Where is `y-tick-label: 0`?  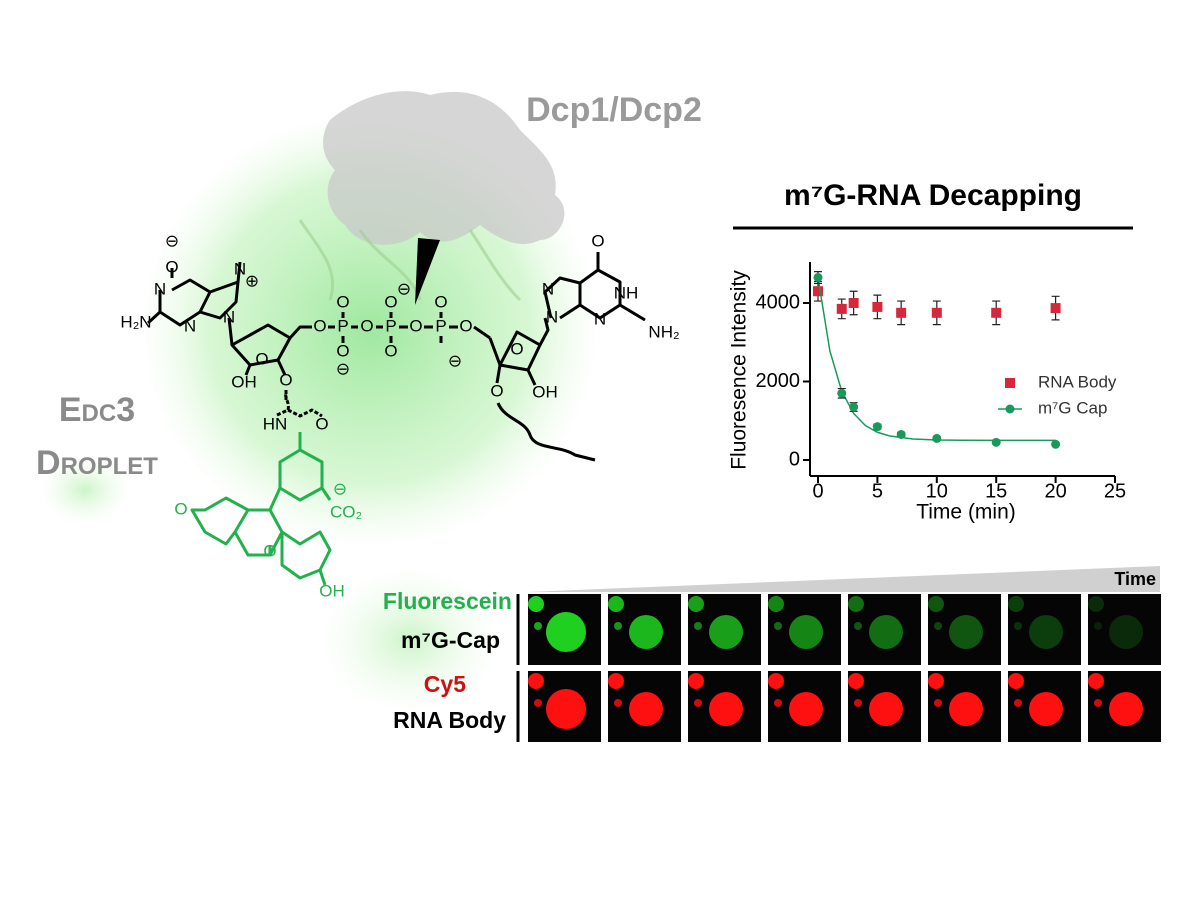
y-tick-label: 0 is located at coordinates (794, 459).